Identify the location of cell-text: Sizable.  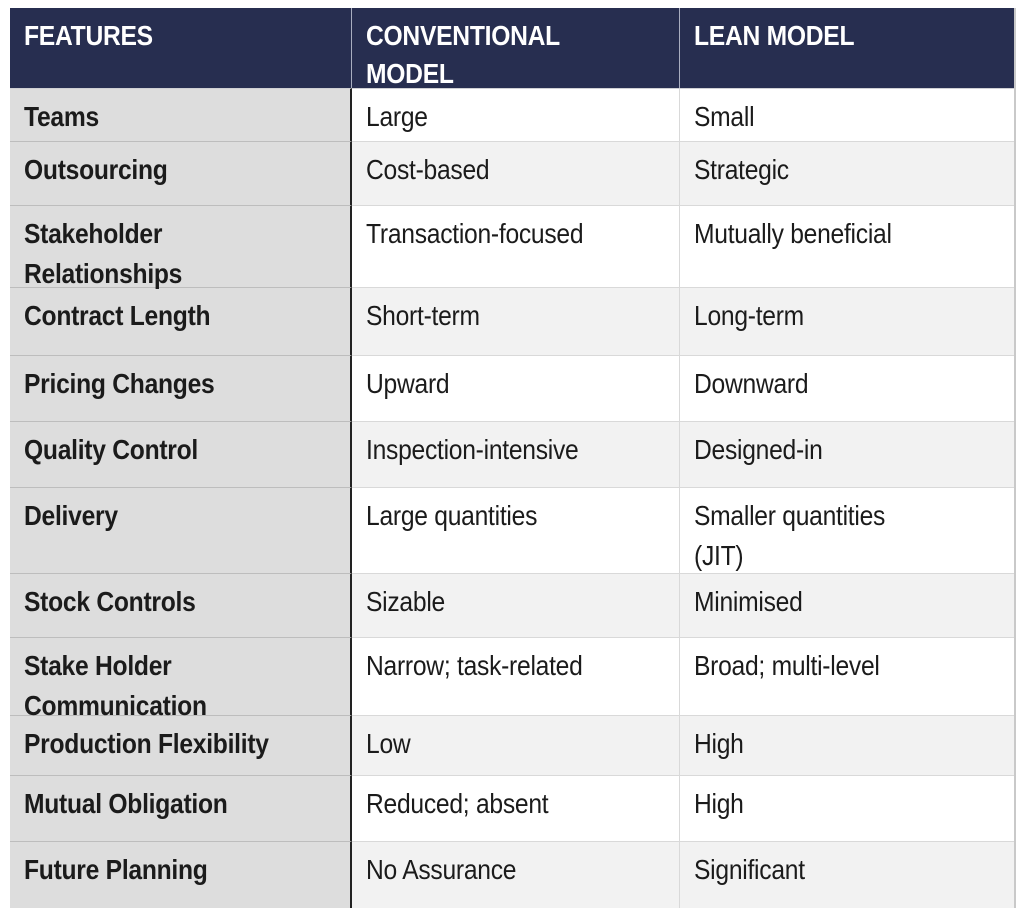
(405, 601).